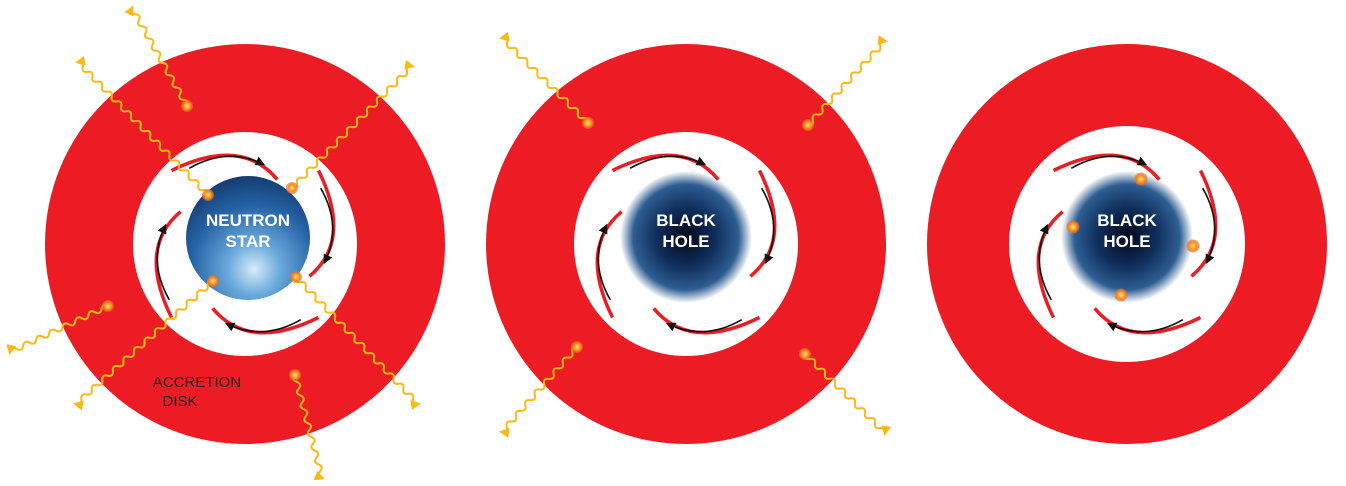 The height and width of the screenshot is (486, 1346). I want to click on accretion-disk-label-line2: DISK, so click(179, 401).